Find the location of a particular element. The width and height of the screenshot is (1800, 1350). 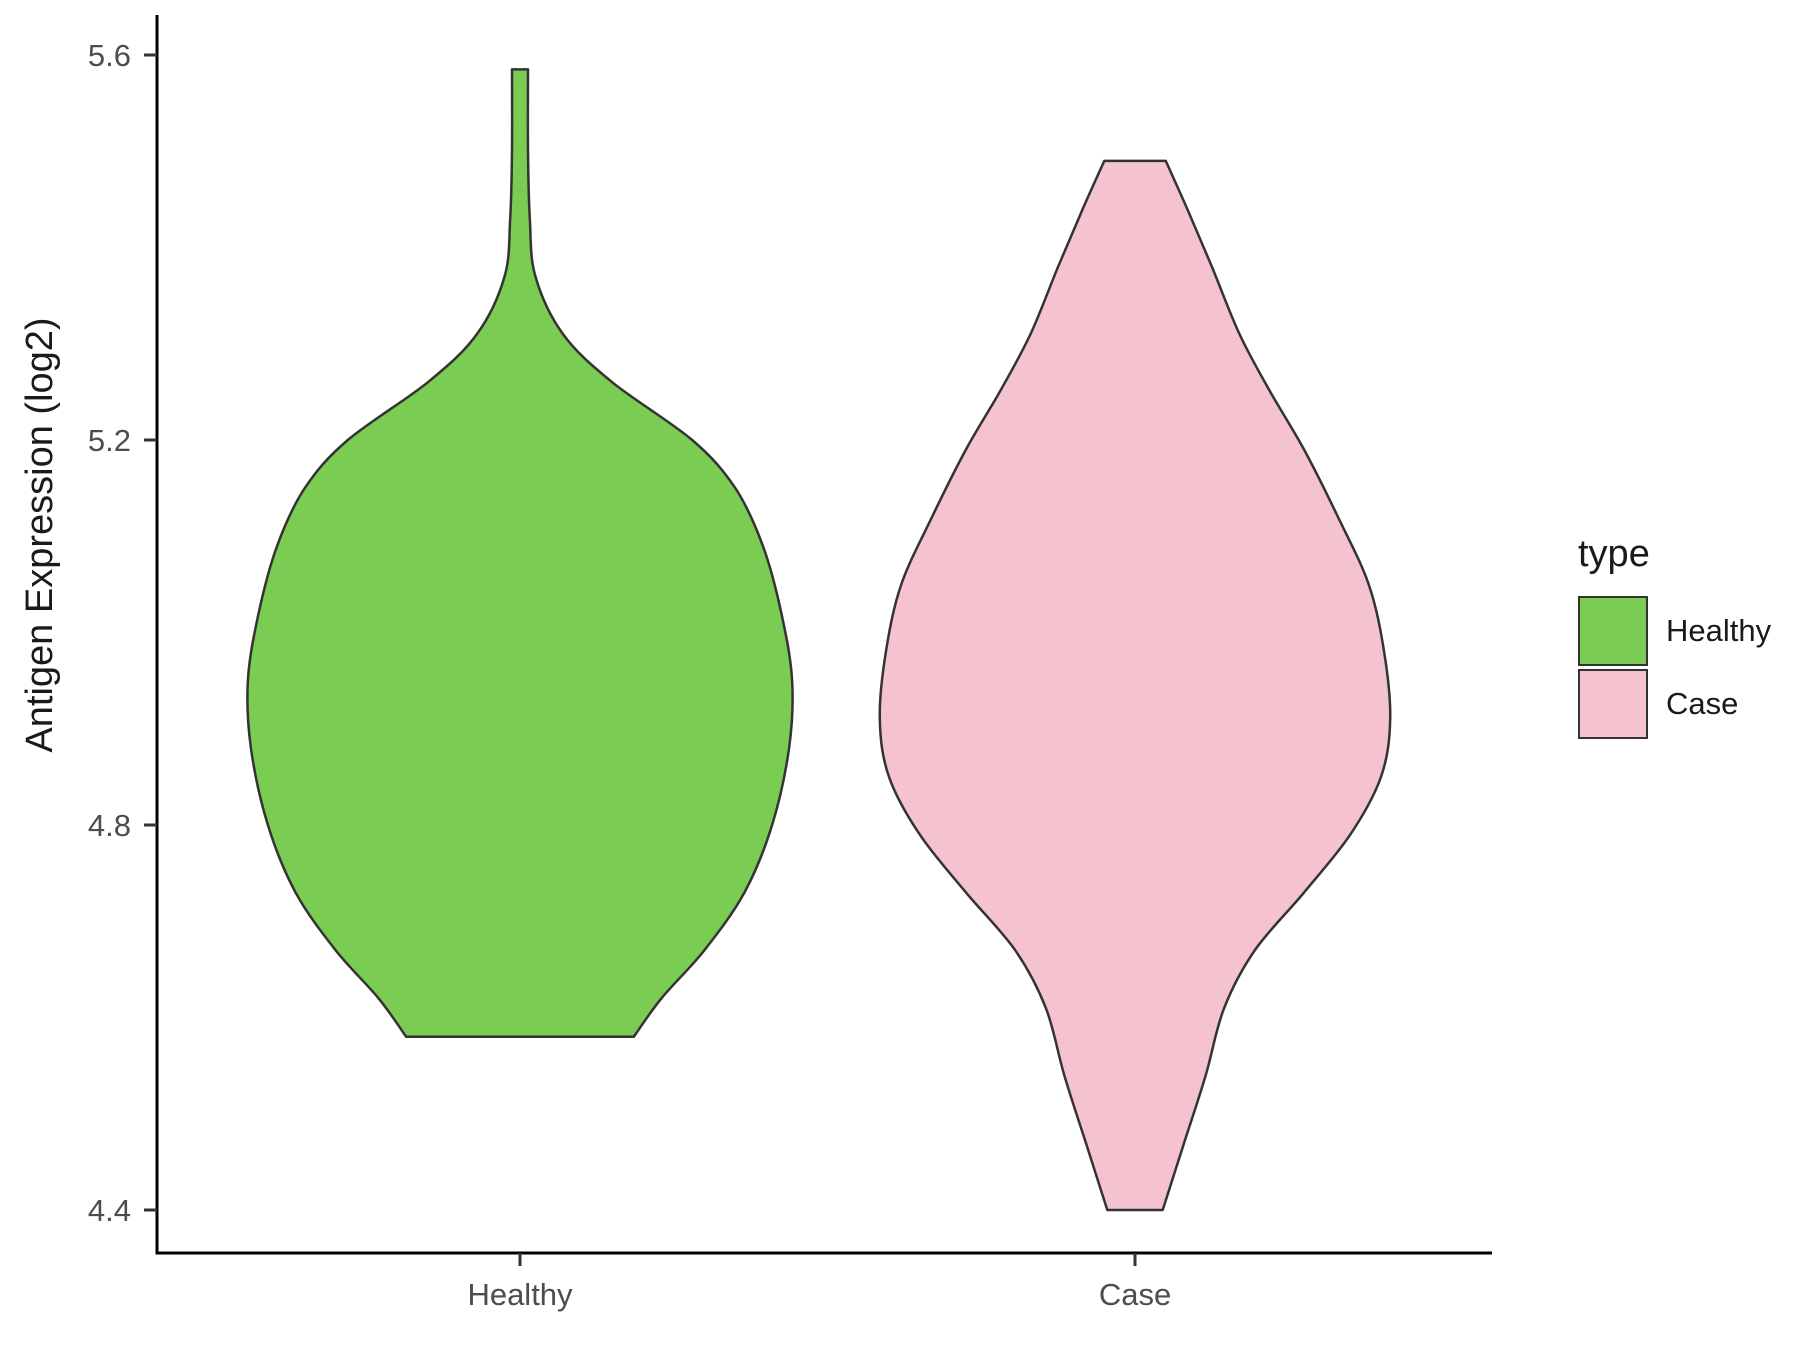

legend: type Healthy Case is located at coordinates (1674, 637).